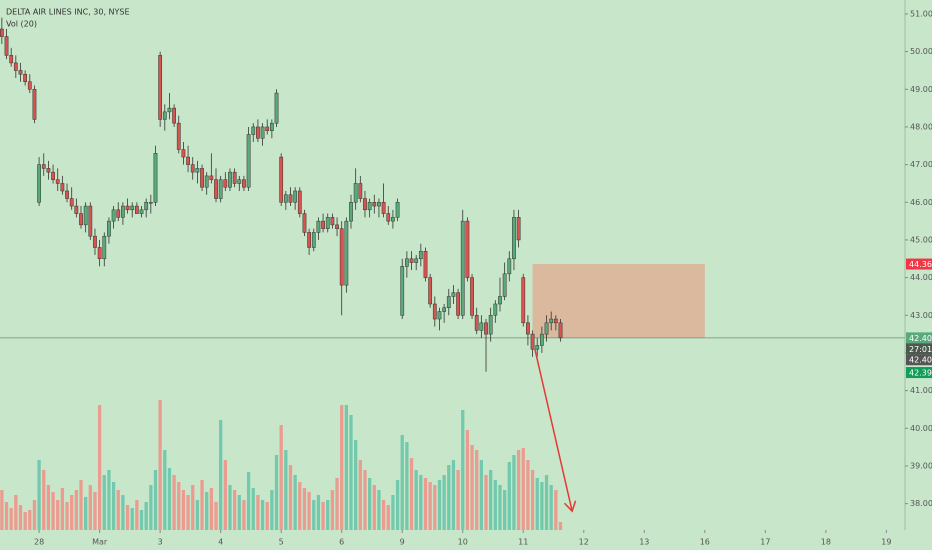 Image resolution: width=932 pixels, height=550 pixels. What do you see at coordinates (920, 373) in the screenshot?
I see `price-tag-label: 42.39` at bounding box center [920, 373].